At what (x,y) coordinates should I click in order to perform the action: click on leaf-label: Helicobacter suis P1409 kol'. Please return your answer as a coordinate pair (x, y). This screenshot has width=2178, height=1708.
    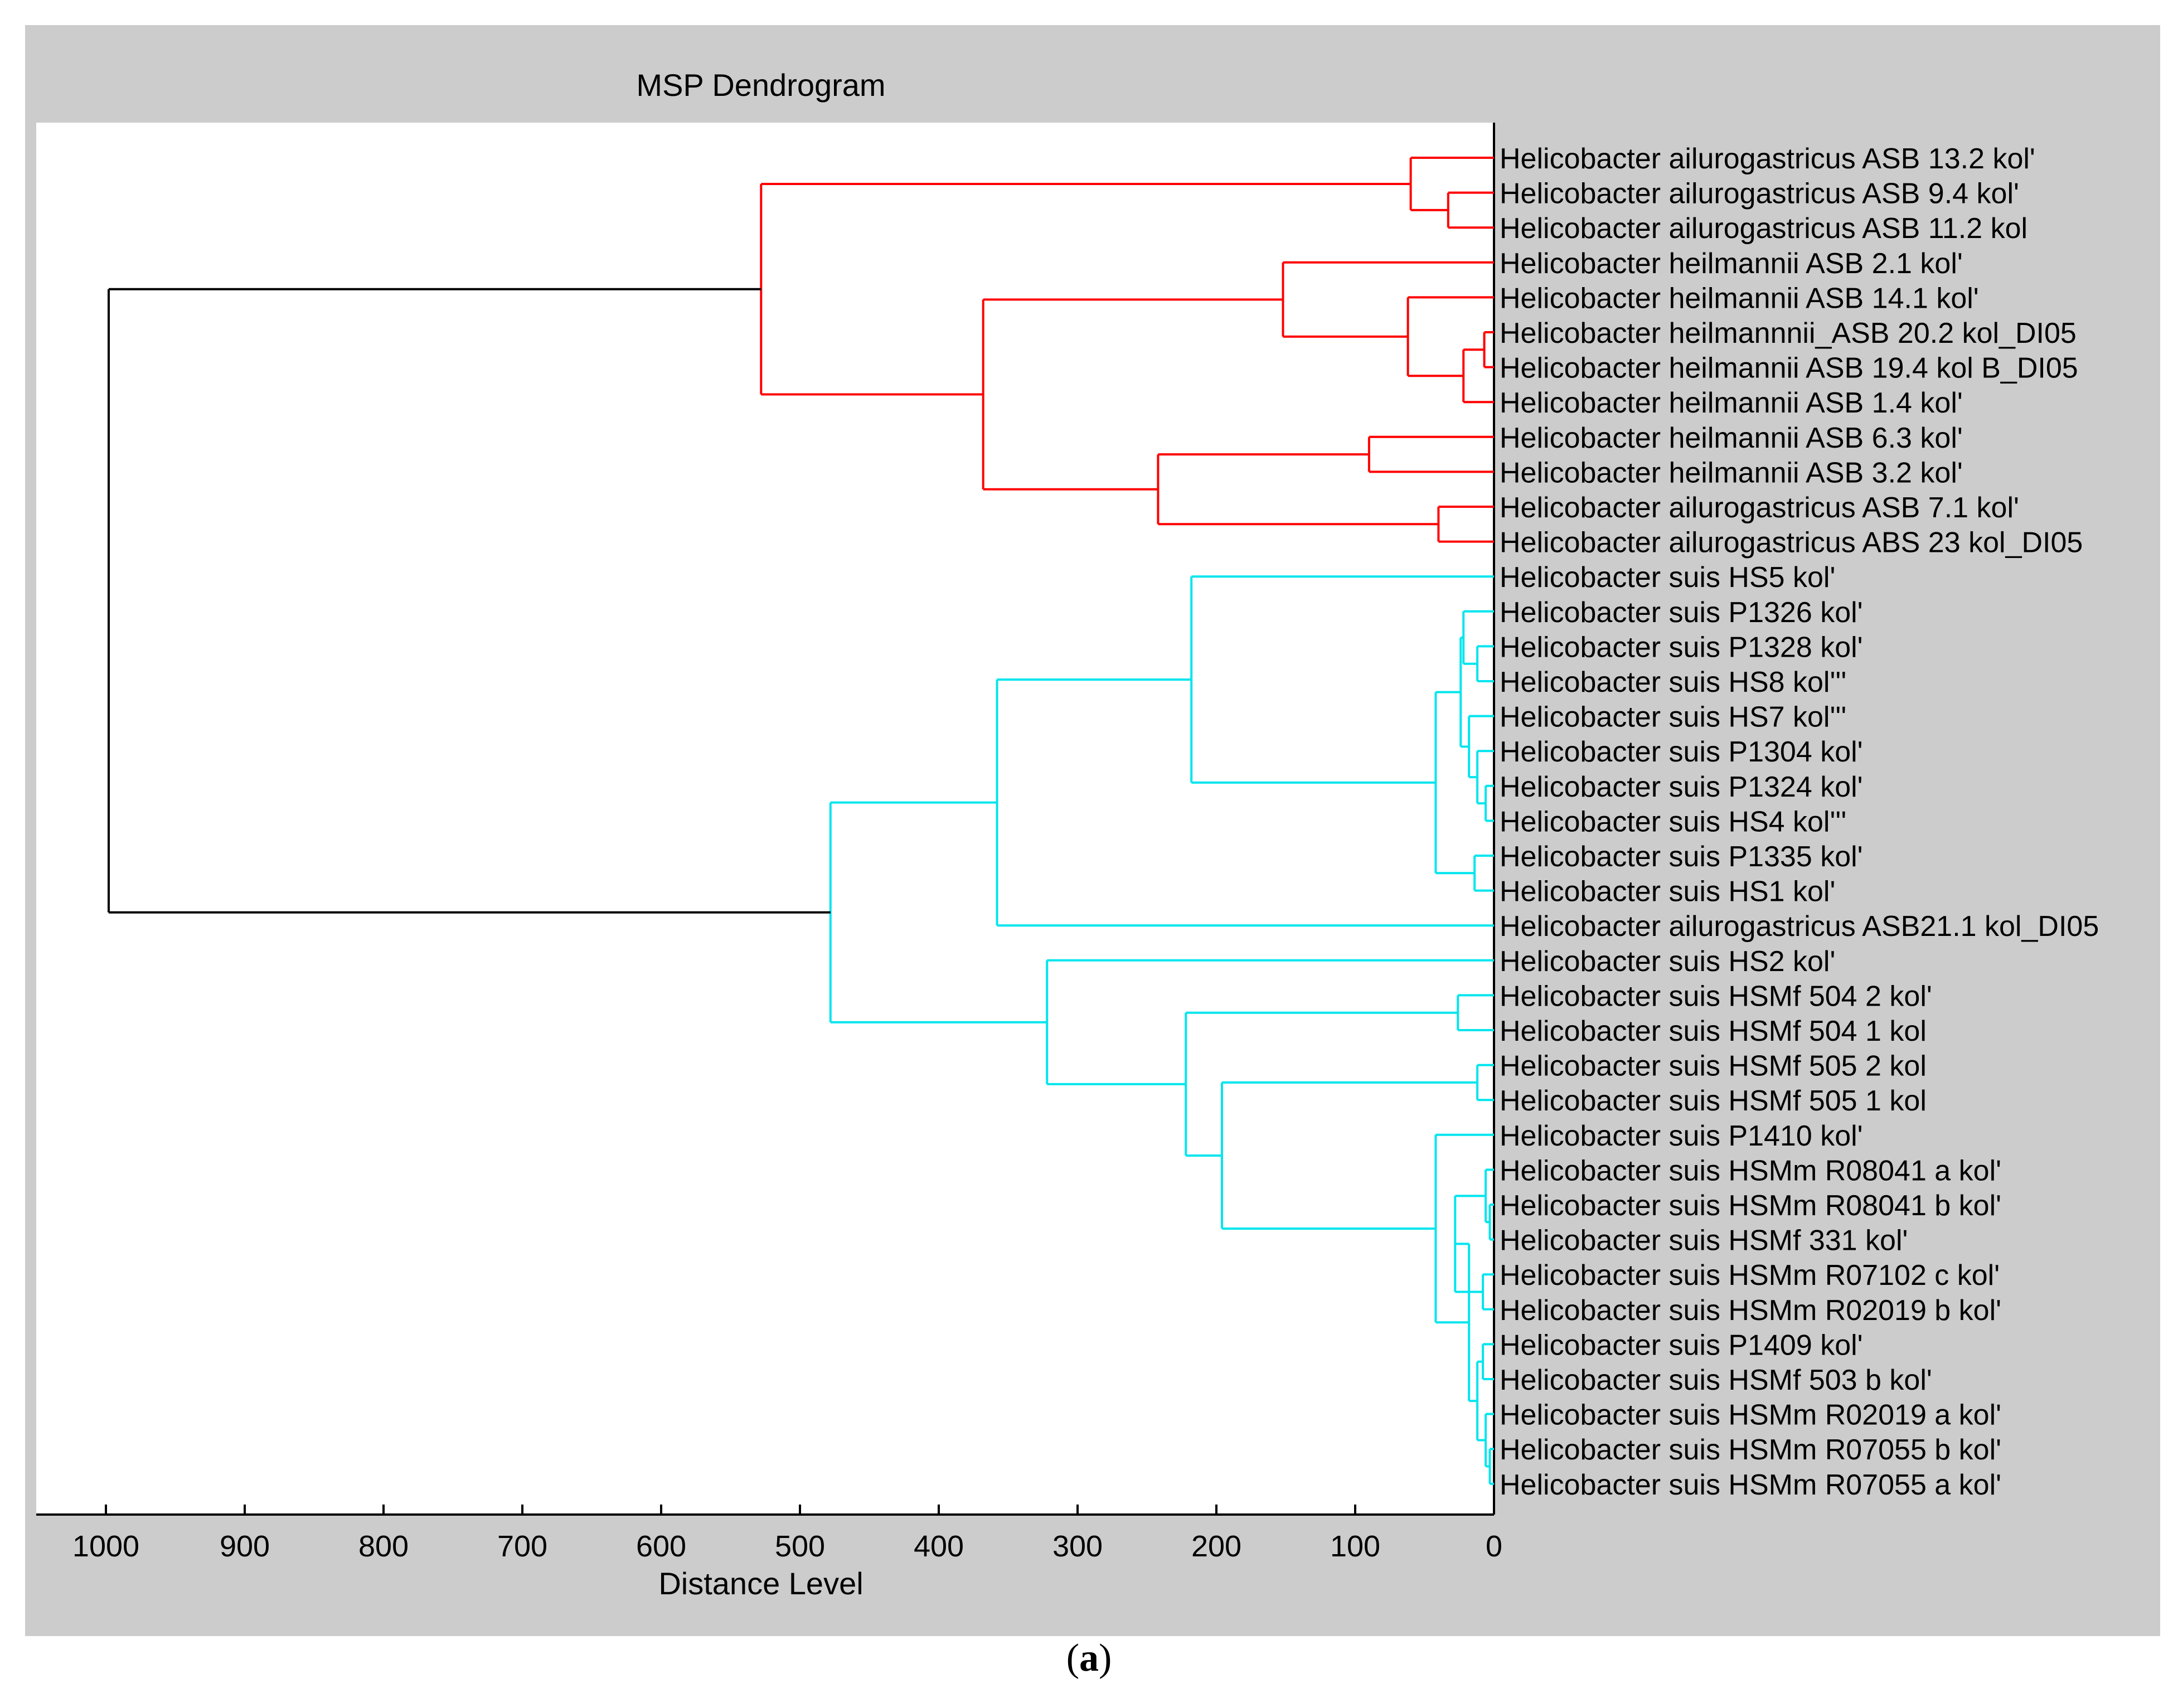
    Looking at the image, I should click on (1681, 1345).